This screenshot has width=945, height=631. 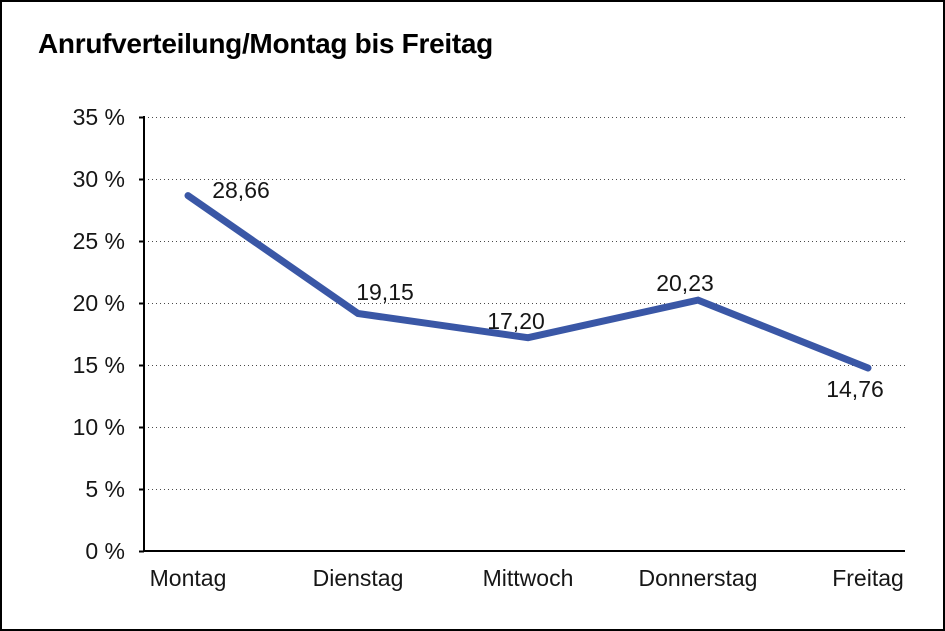 I want to click on y-axis-tick-label: 25 %, so click(x=98, y=241).